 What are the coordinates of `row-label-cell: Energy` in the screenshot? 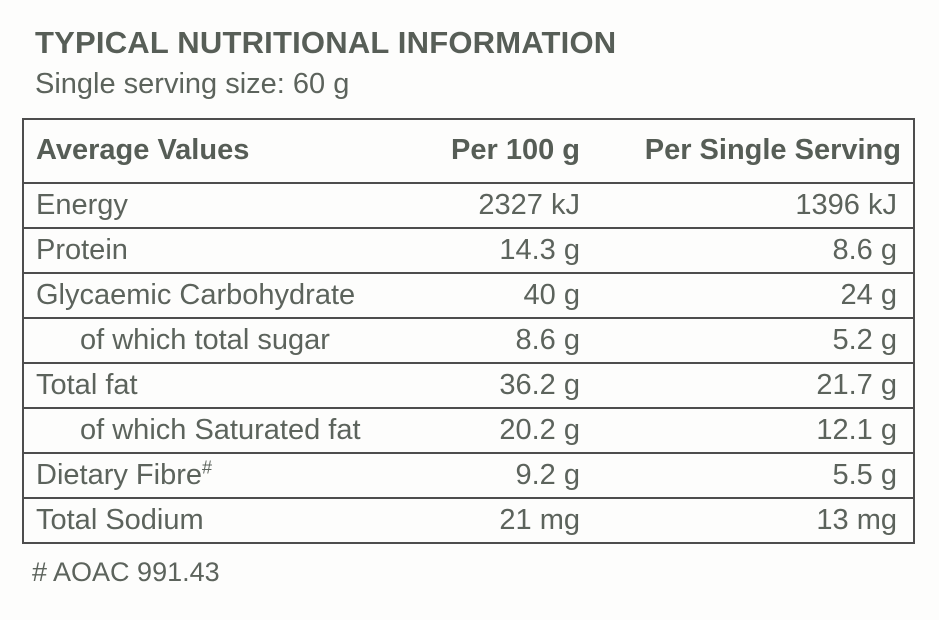 It's located at (210, 205).